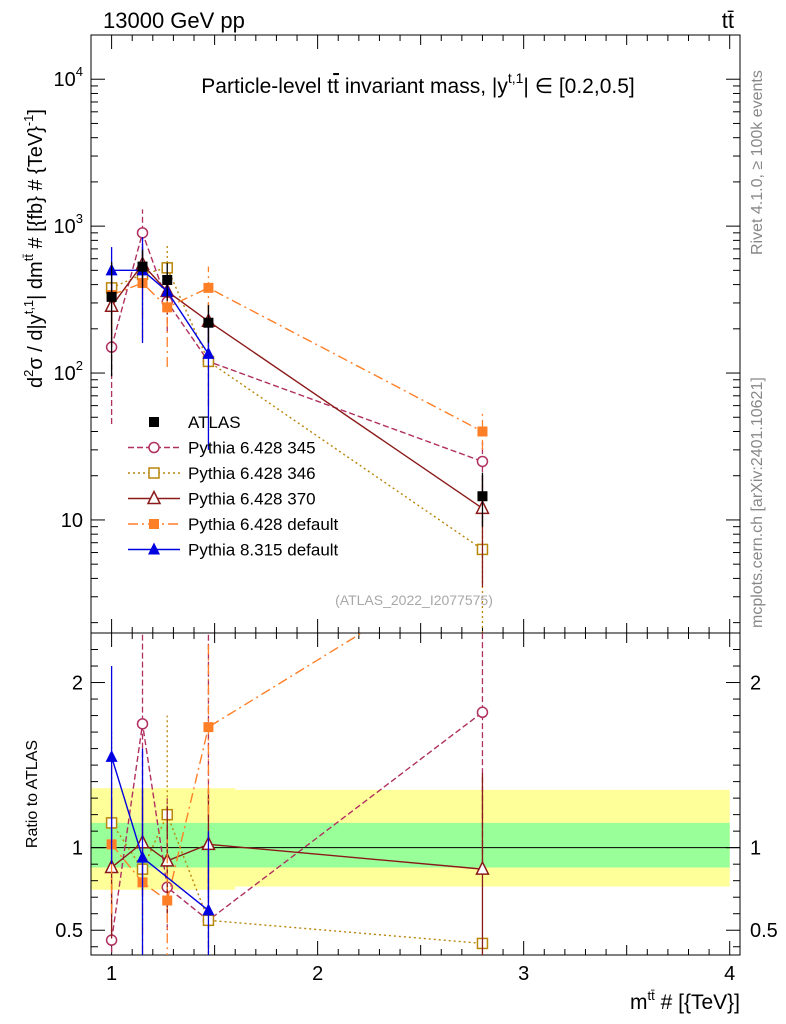  What do you see at coordinates (523, 974) in the screenshot?
I see `xtick-label: 3` at bounding box center [523, 974].